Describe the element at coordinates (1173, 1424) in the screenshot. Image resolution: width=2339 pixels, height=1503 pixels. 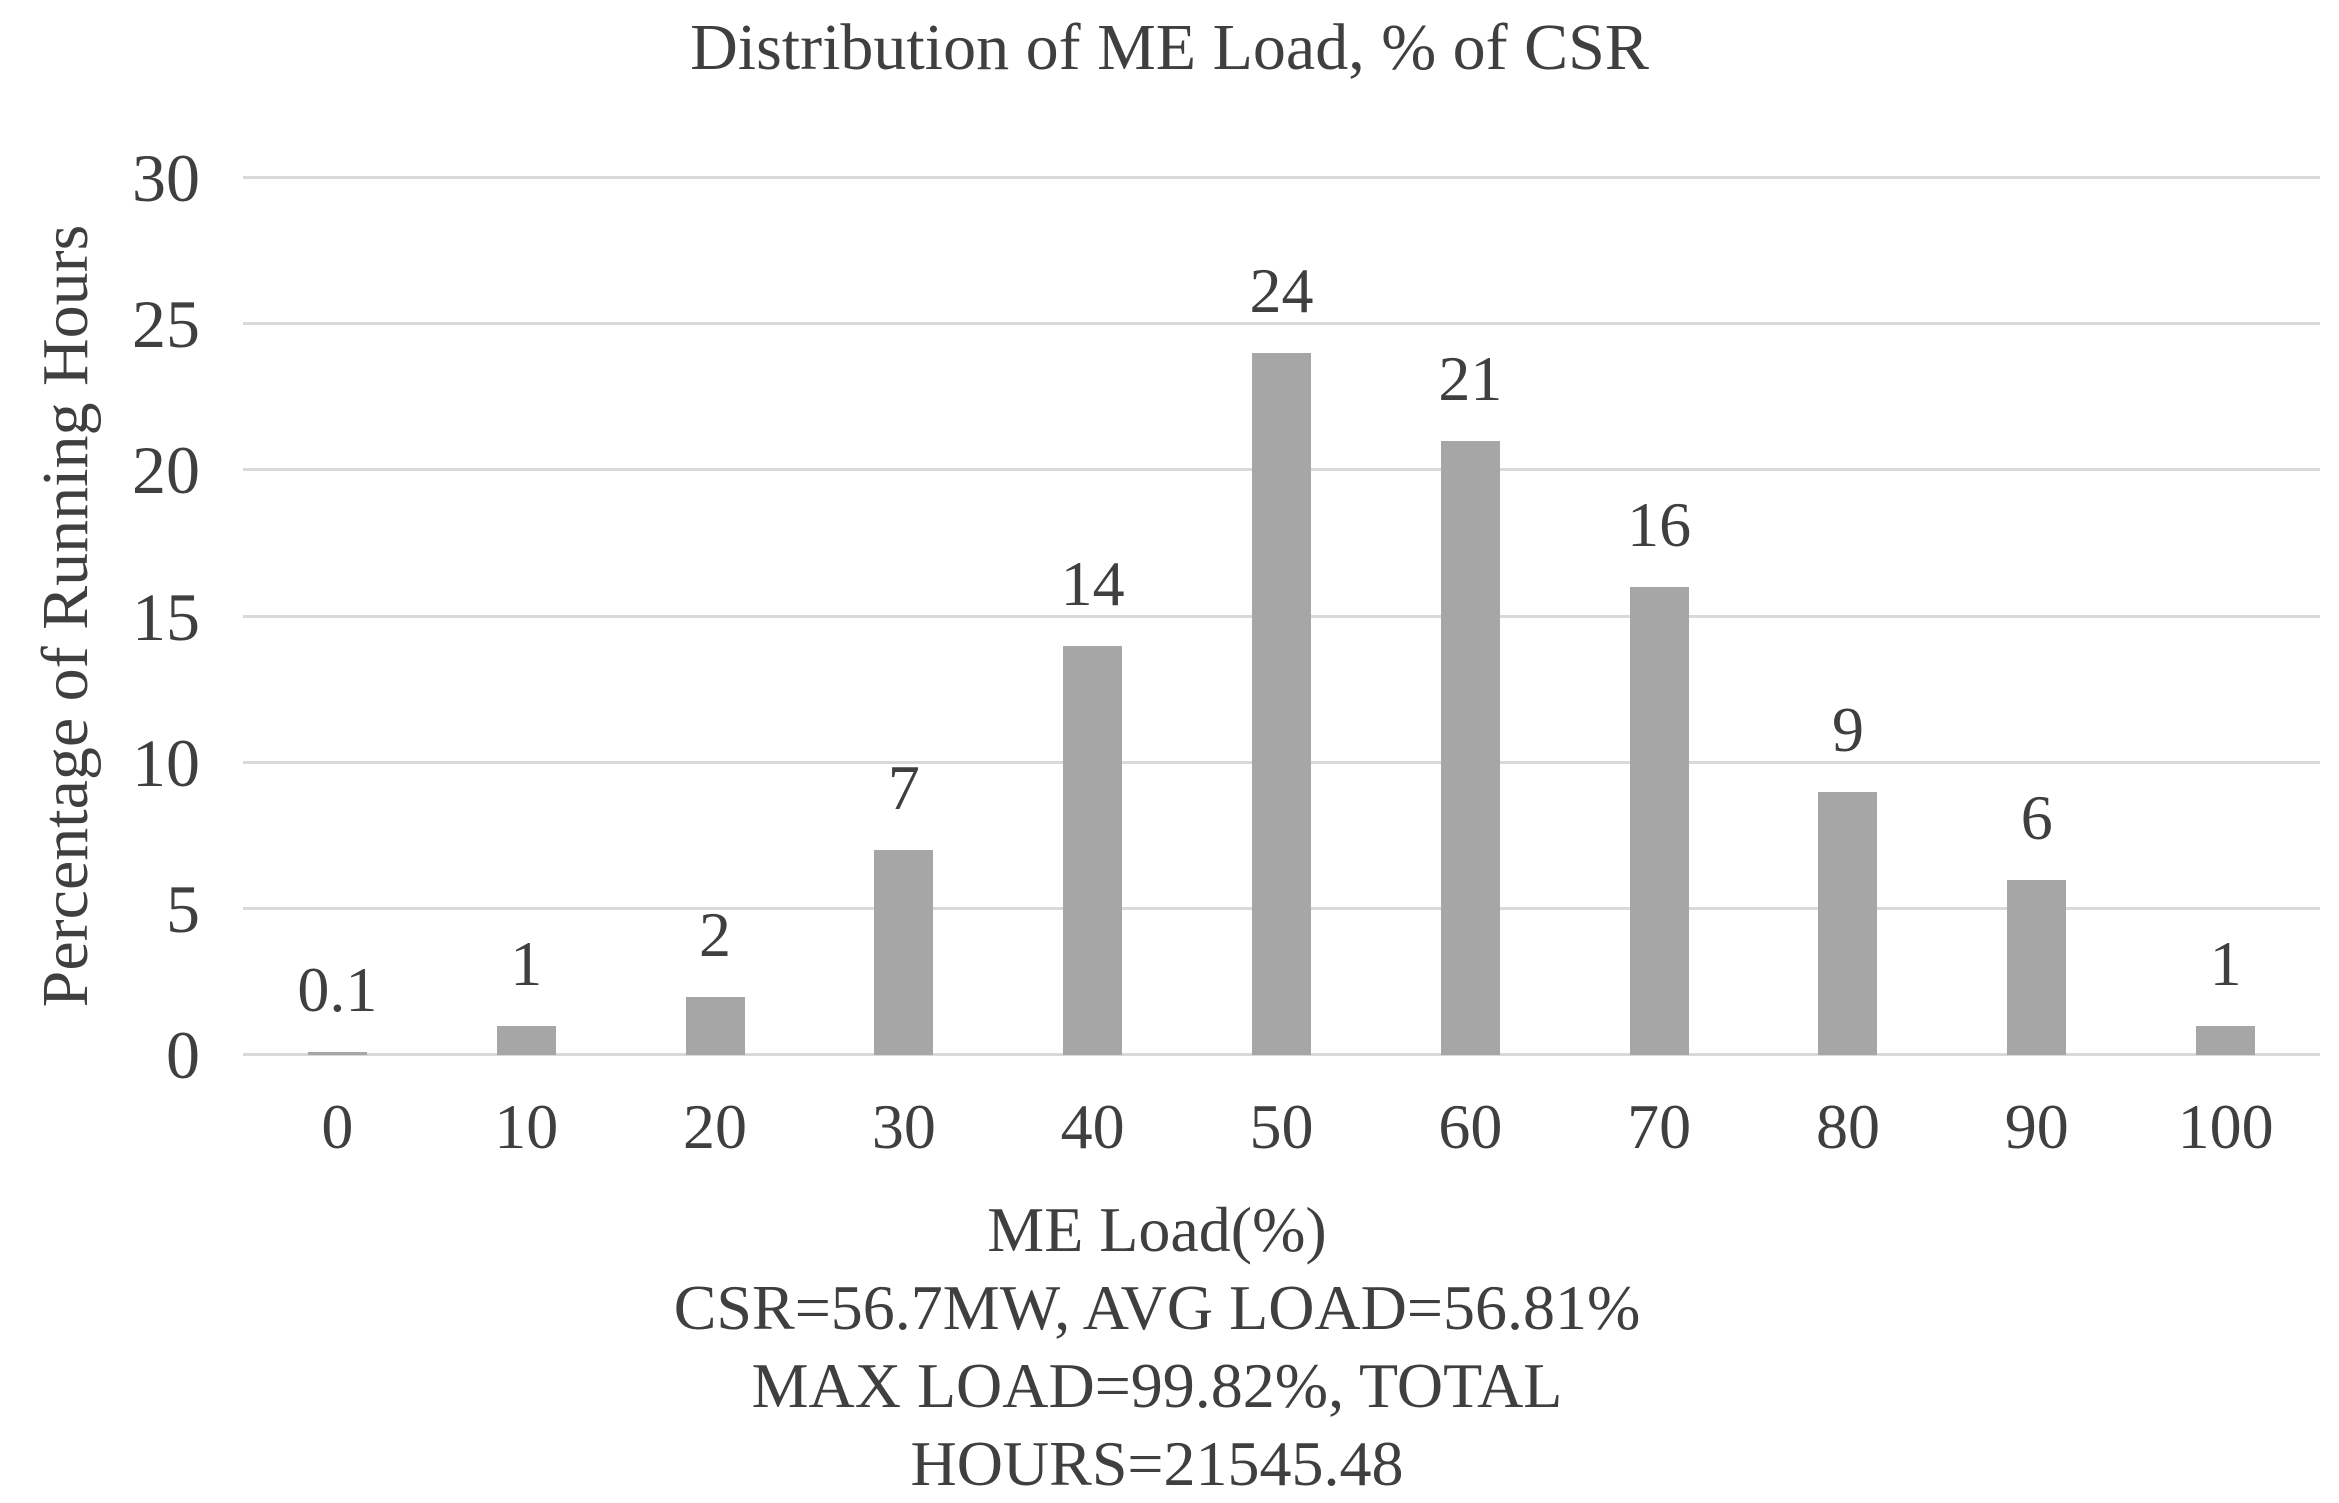
I see `annotation-line-2: MAX LOAD=99.82%, TOTAL HOURS=21545.48` at that location.